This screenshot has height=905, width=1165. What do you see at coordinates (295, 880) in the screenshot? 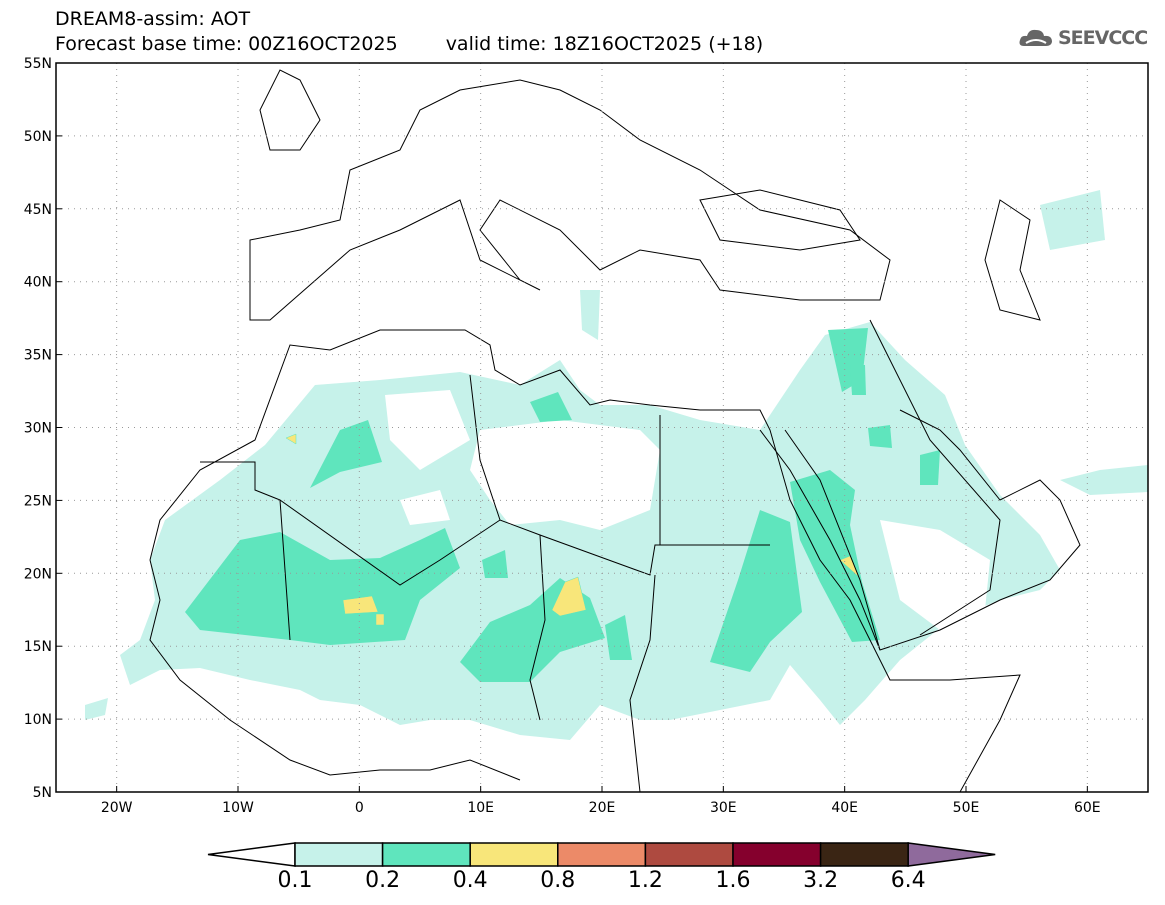
I see `colorbar-label: 0.1` at bounding box center [295, 880].